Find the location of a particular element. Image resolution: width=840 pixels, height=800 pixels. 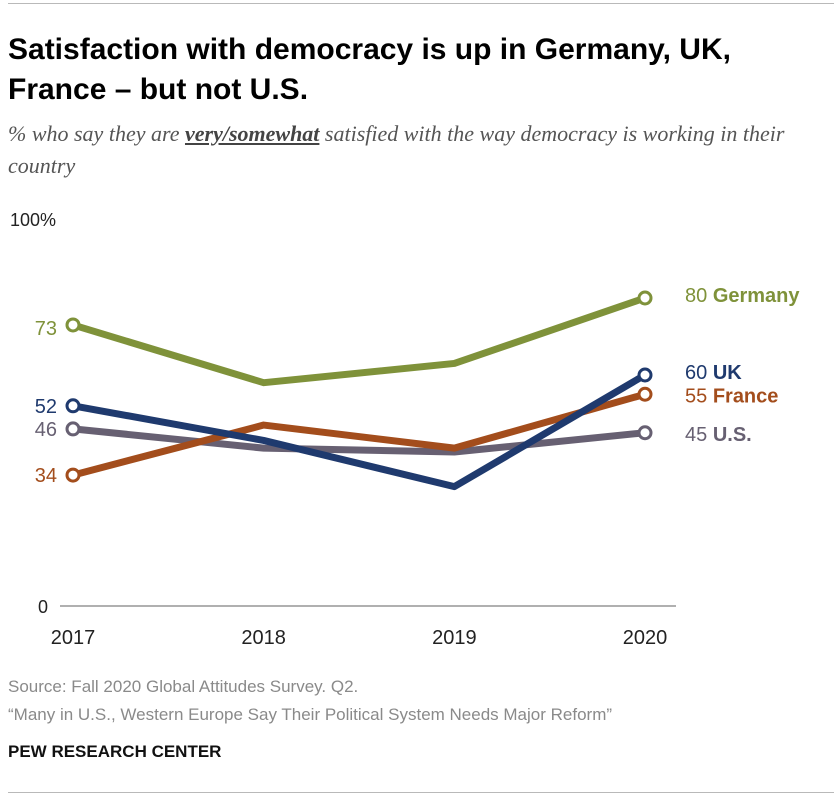

series-name-germany: Germany is located at coordinates (757, 296).